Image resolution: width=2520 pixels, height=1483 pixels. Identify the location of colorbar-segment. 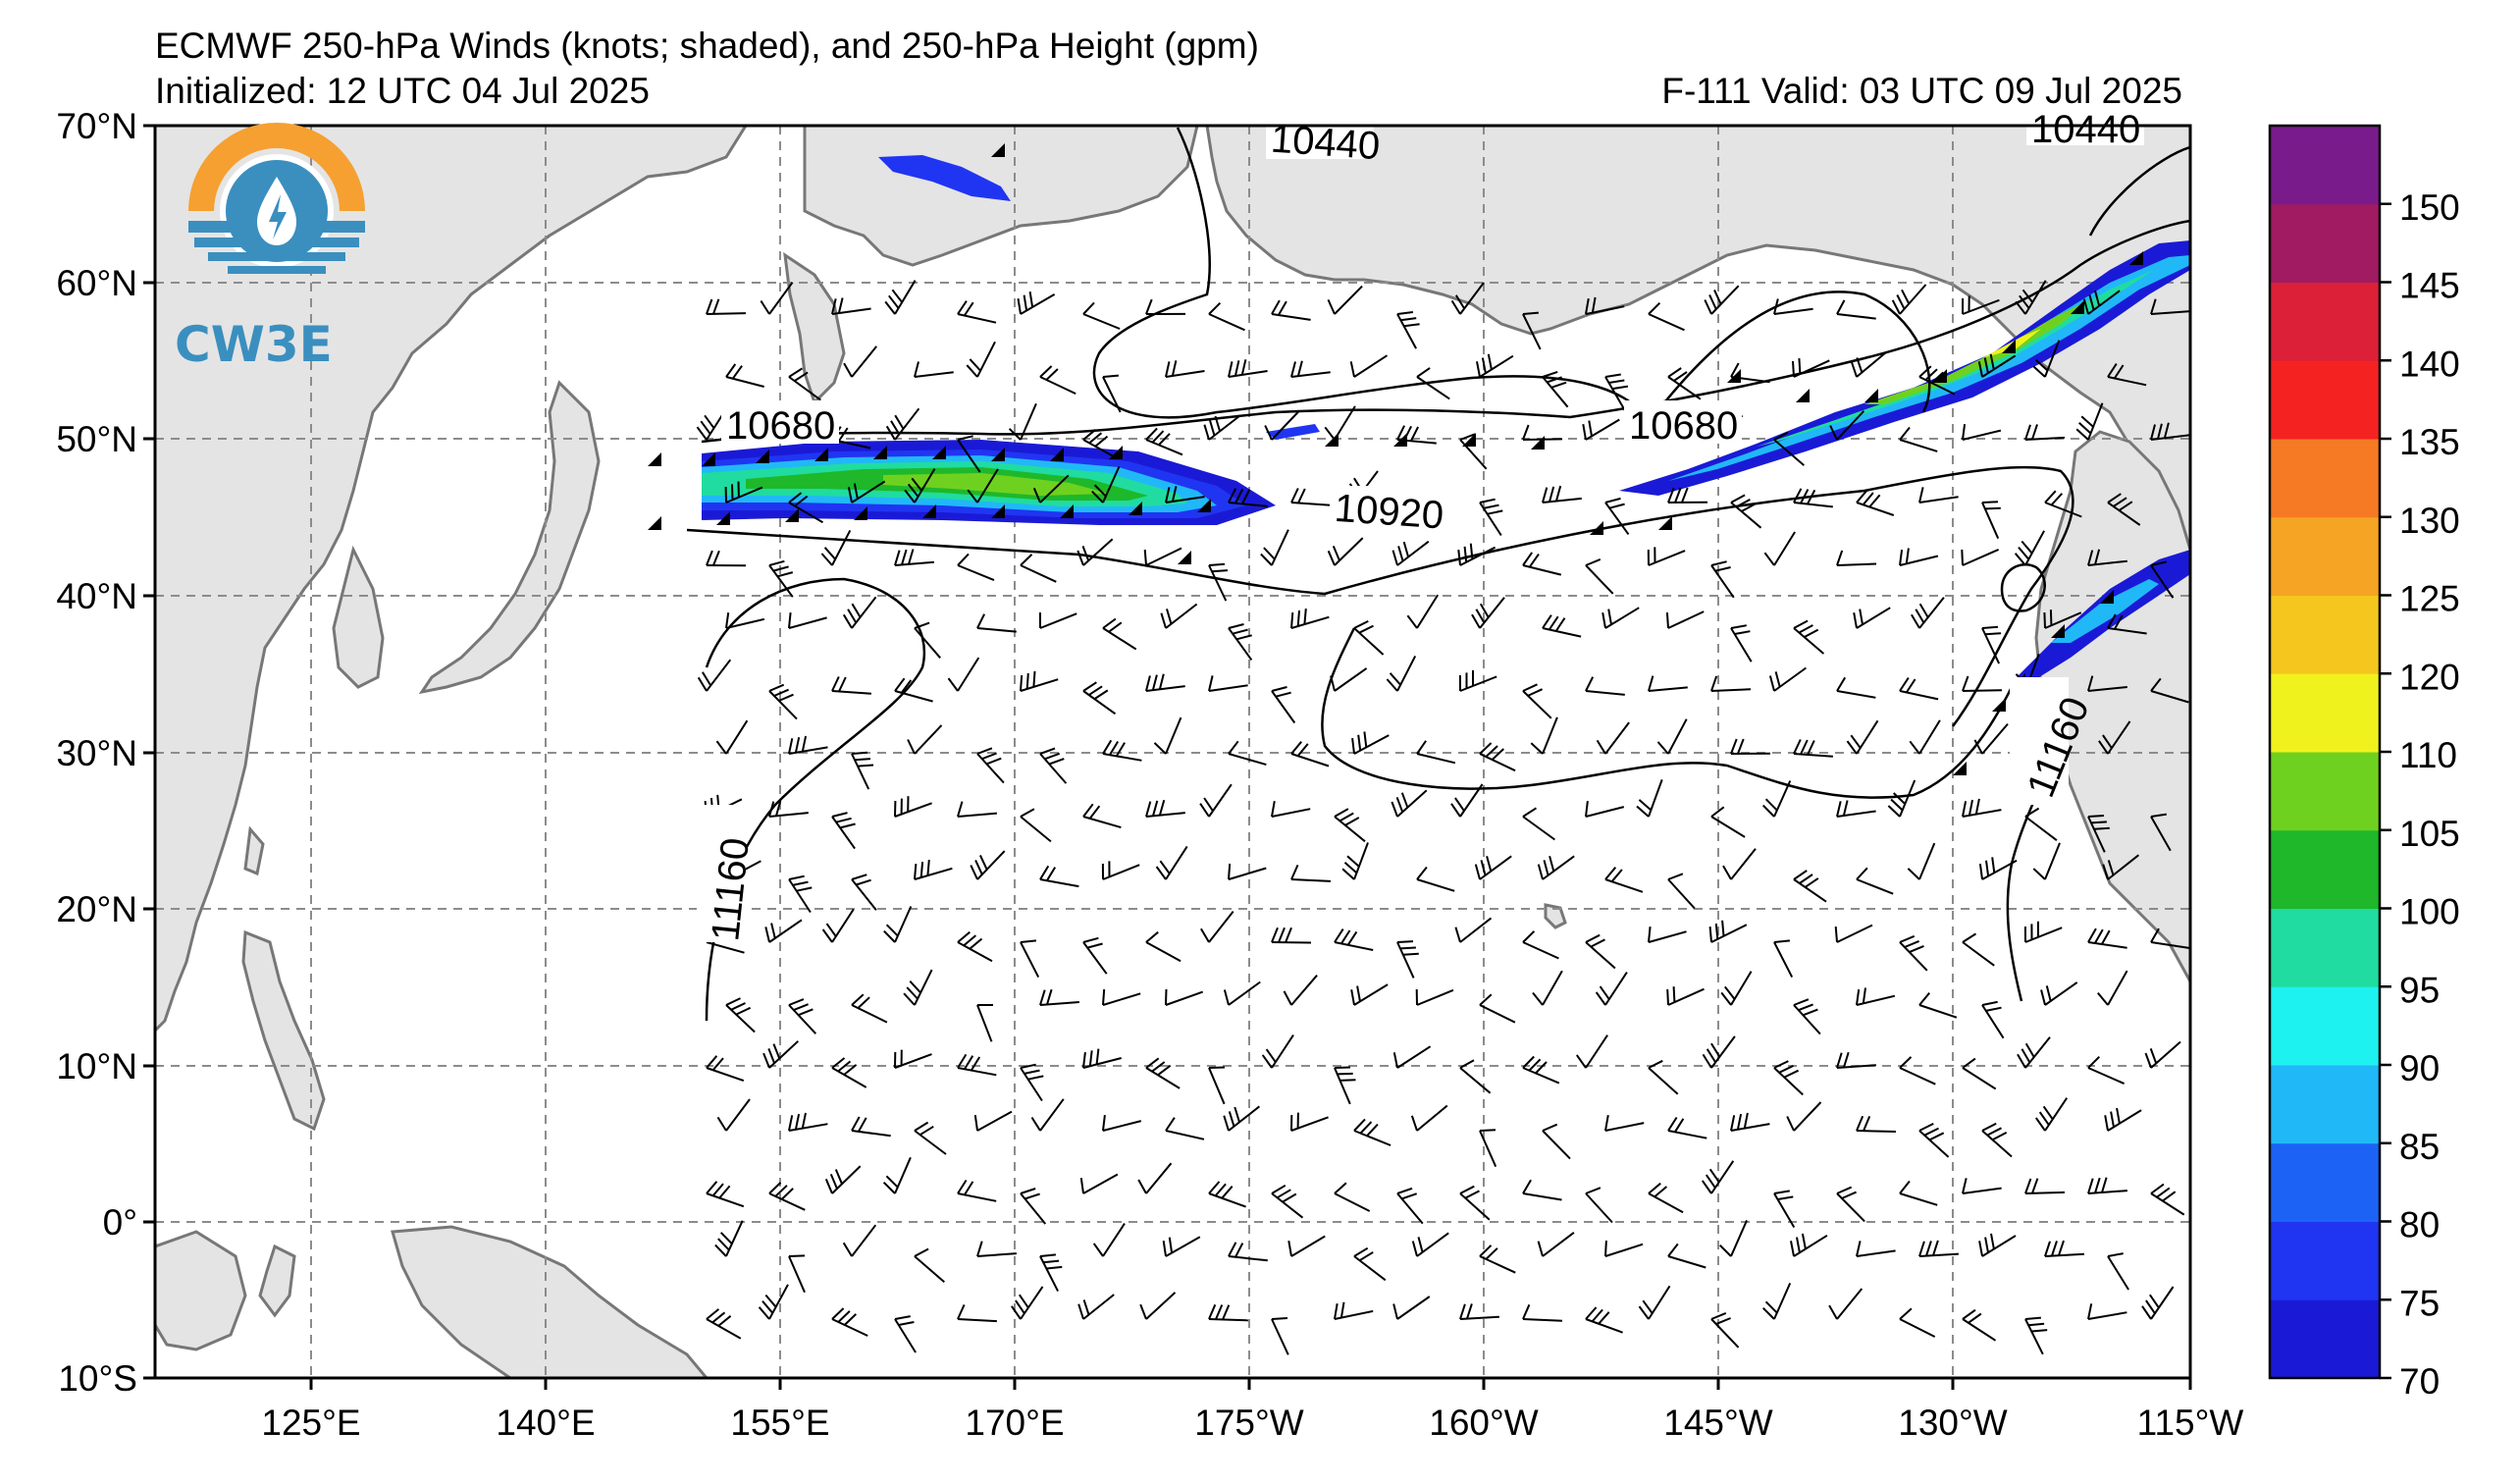
(2325, 1104).